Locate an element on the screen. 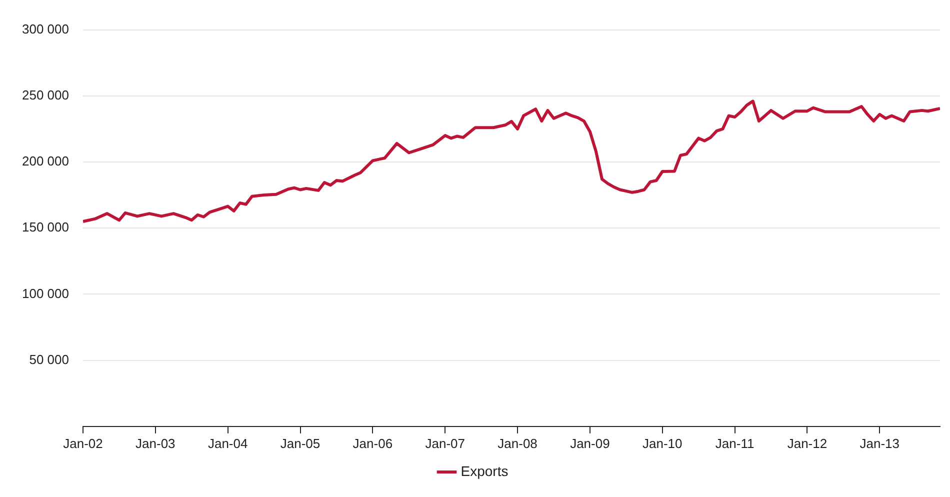  y-tick-label: 200 000 is located at coordinates (45, 161).